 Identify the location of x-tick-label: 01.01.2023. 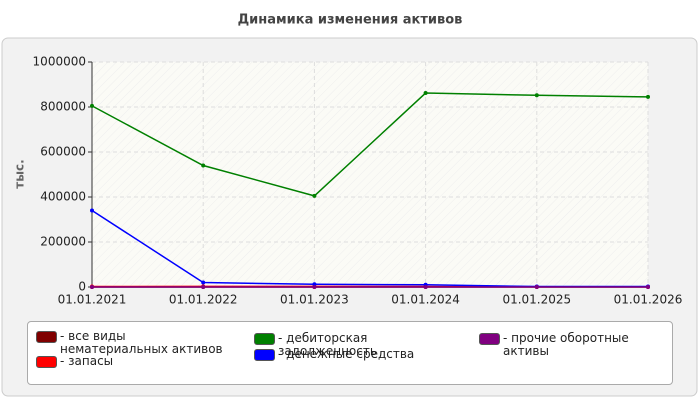
(314, 300).